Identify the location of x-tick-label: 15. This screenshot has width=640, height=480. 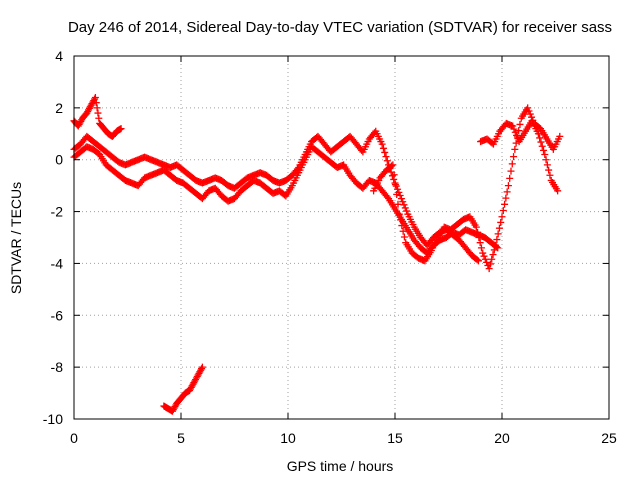
(395, 438).